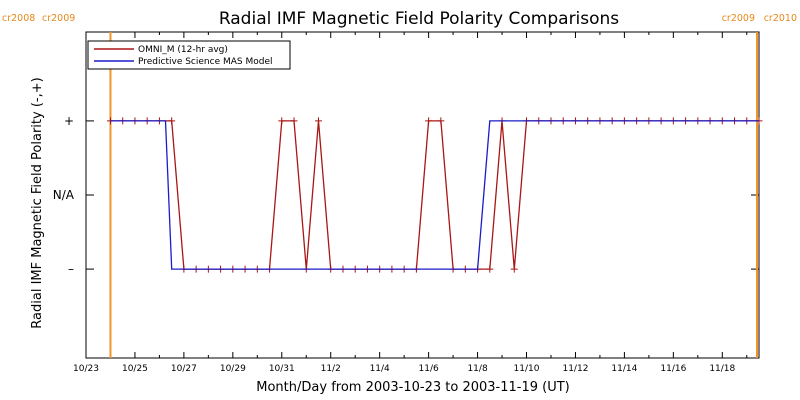 This screenshot has width=800, height=400. I want to click on x-tick-label: 10/29, so click(233, 369).